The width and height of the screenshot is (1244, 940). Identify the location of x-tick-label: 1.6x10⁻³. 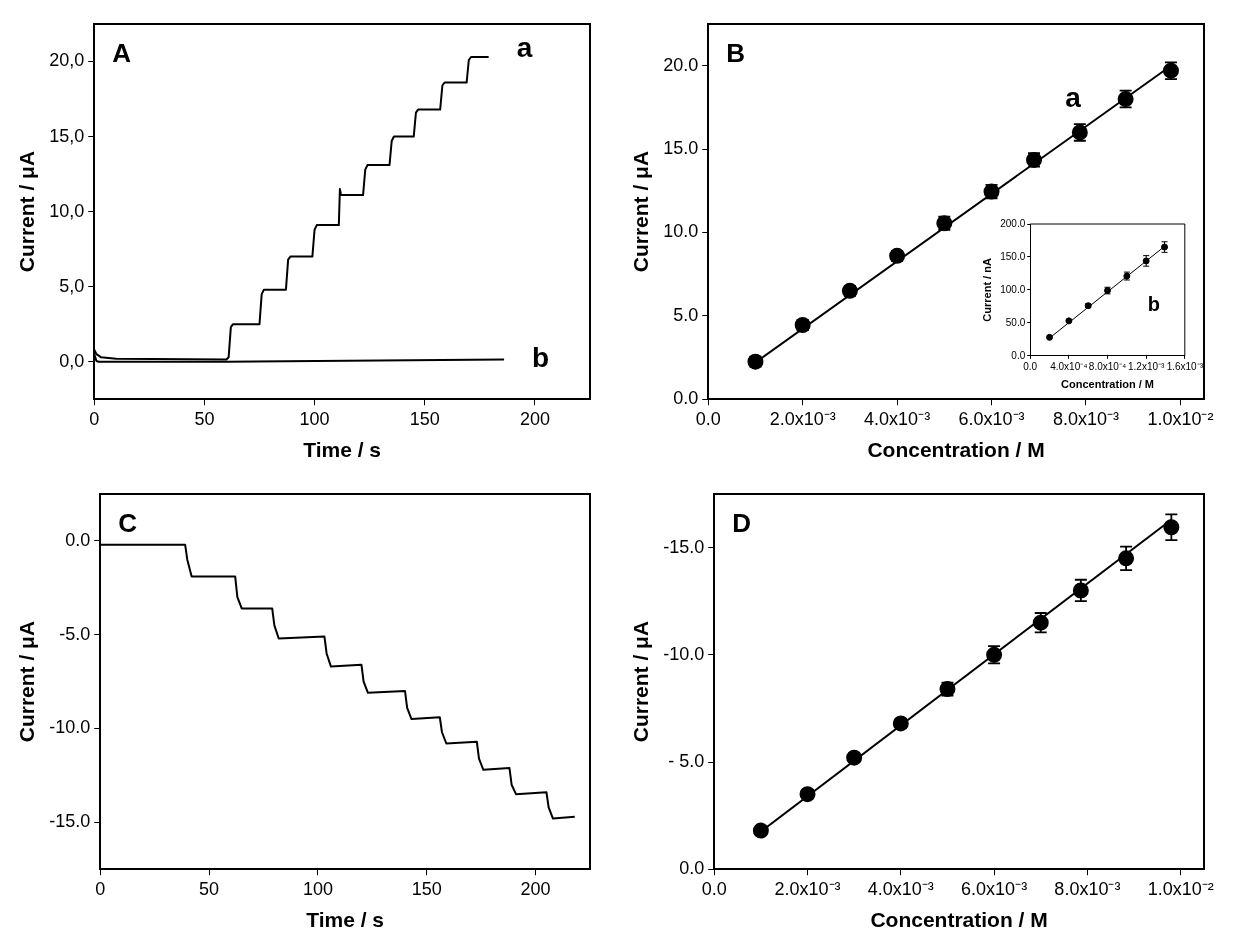
(1185, 366).